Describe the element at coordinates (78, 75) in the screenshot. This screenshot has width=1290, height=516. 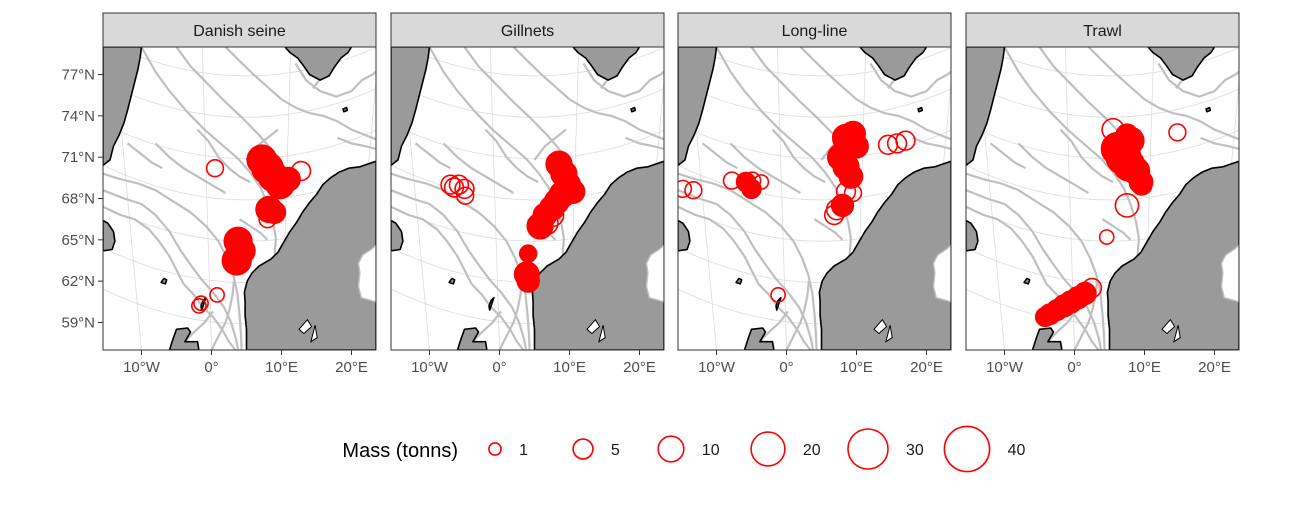
I see `y-tick-label: 77°N` at that location.